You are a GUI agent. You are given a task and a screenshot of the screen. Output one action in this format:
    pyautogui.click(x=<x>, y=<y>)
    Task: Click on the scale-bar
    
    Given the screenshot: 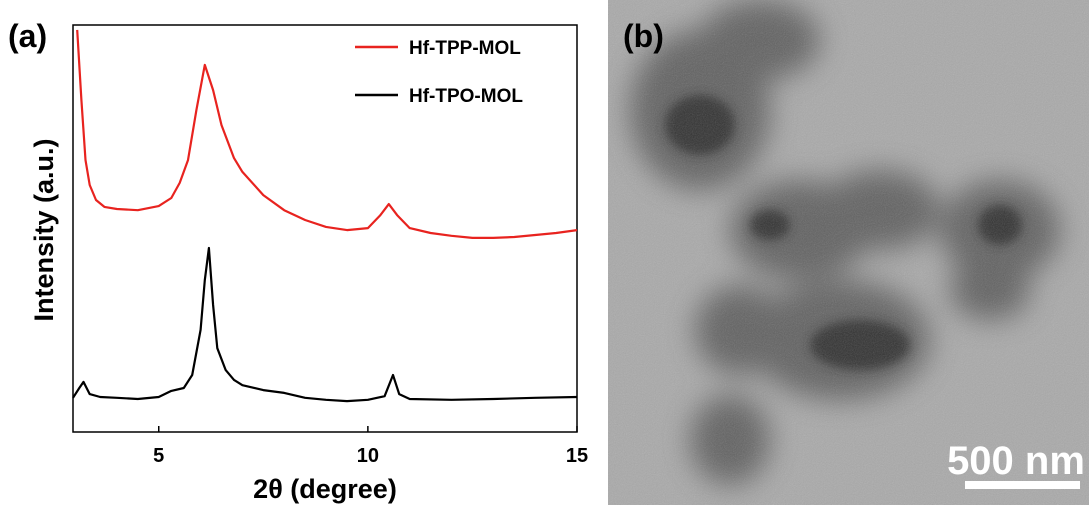 What is the action you would take?
    pyautogui.click(x=1022, y=485)
    